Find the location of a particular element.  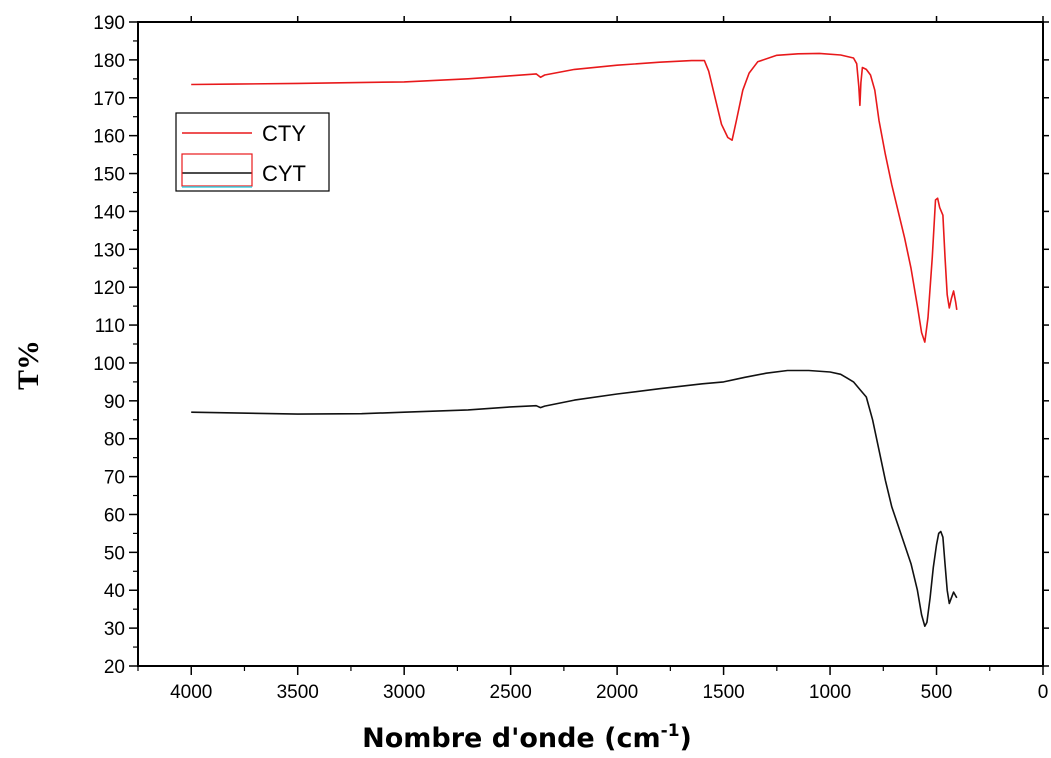

y-tick-label: 50 is located at coordinates (114, 553).